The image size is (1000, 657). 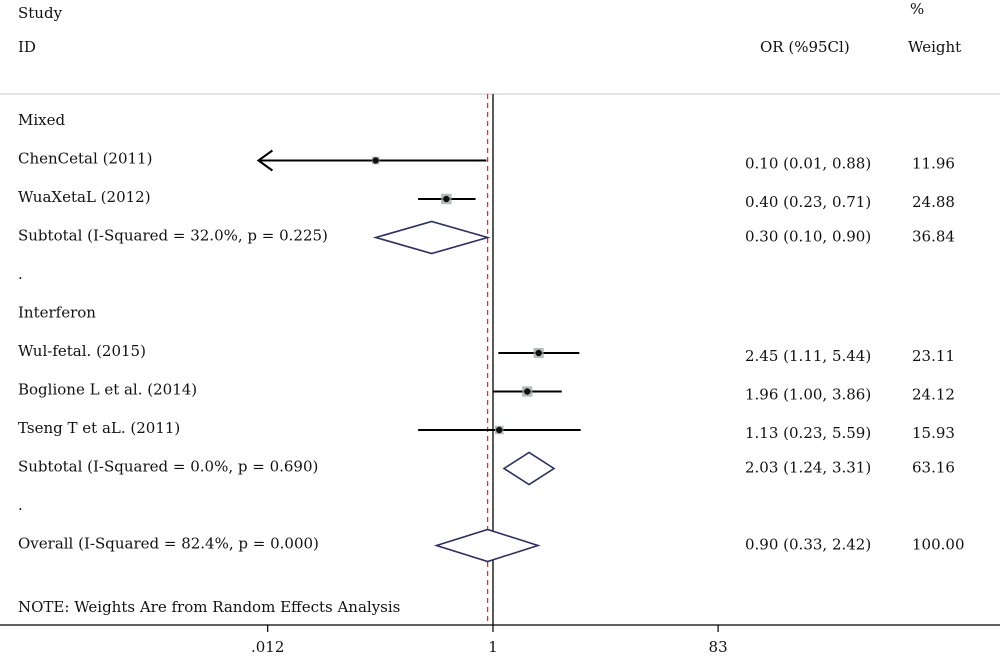 What do you see at coordinates (938, 545) in the screenshot?
I see `weight-text-overall-i-squared-82-4-p-0-000: 100.00` at bounding box center [938, 545].